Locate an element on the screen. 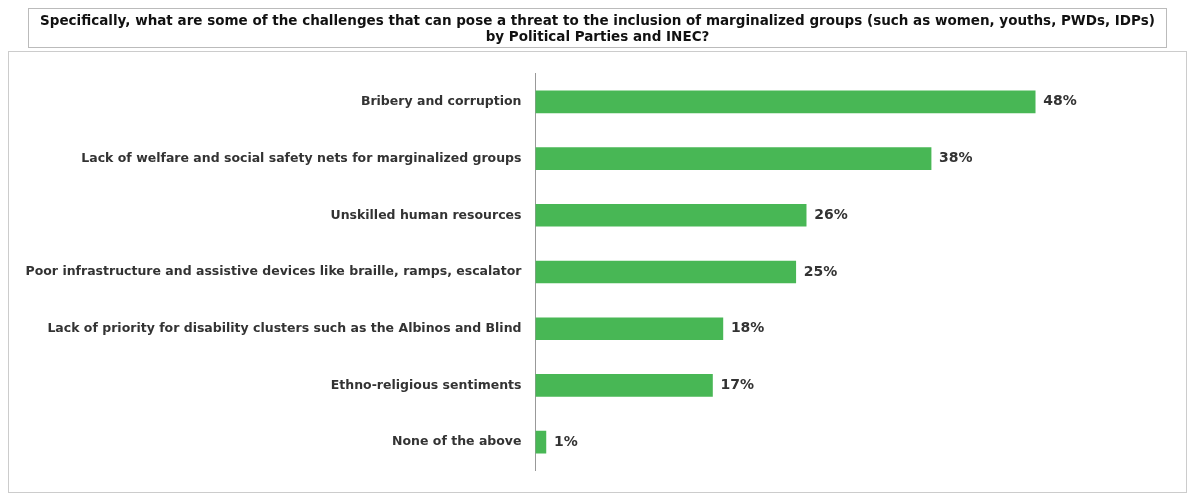  data-label: 48% is located at coordinates (1060, 100).